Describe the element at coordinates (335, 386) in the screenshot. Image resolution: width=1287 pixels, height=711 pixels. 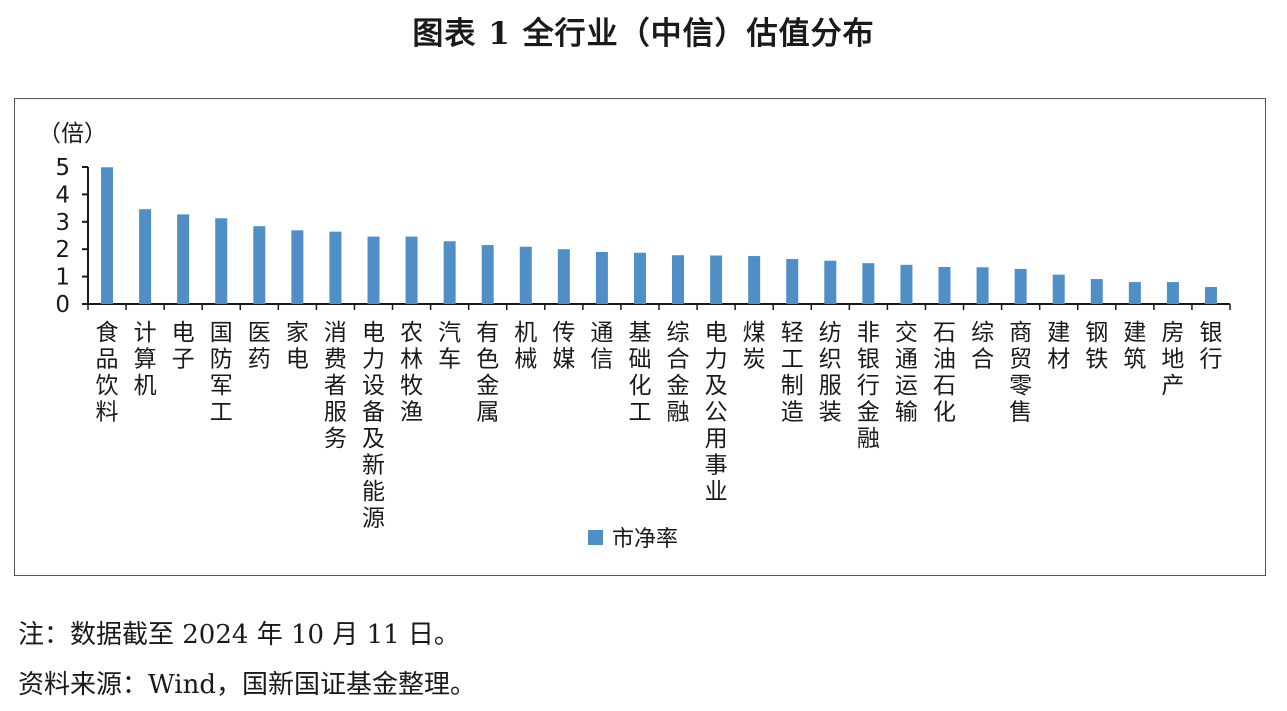
I see `x-category-label: 消费者服务` at that location.